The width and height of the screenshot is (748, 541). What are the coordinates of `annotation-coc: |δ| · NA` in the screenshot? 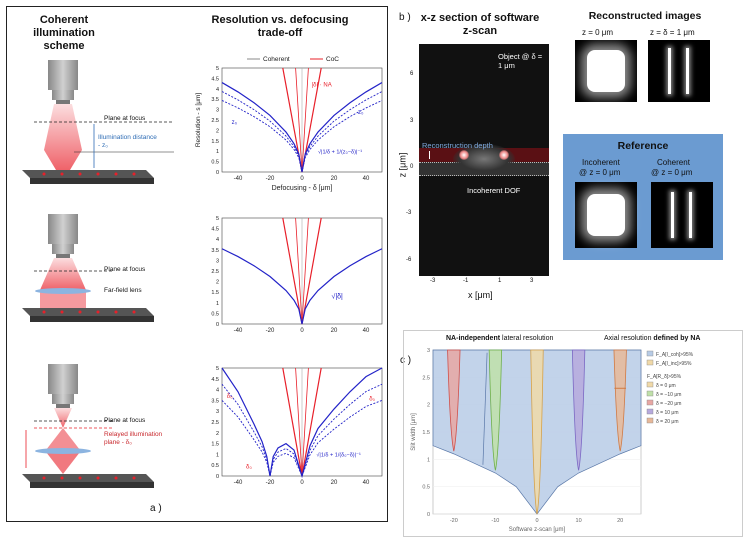 It's located at (322, 86).